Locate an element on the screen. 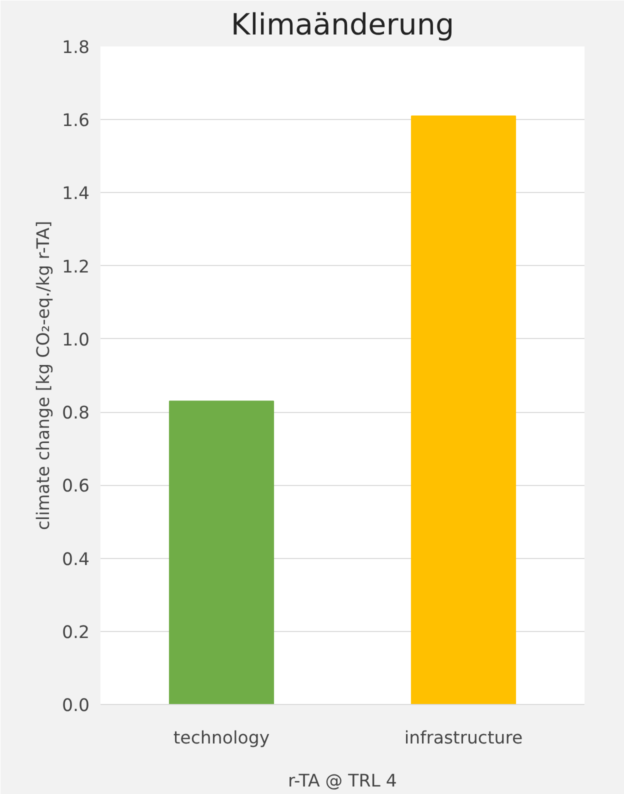 Image resolution: width=624 pixels, height=794 pixels. x-tick-label: technology is located at coordinates (221, 738).